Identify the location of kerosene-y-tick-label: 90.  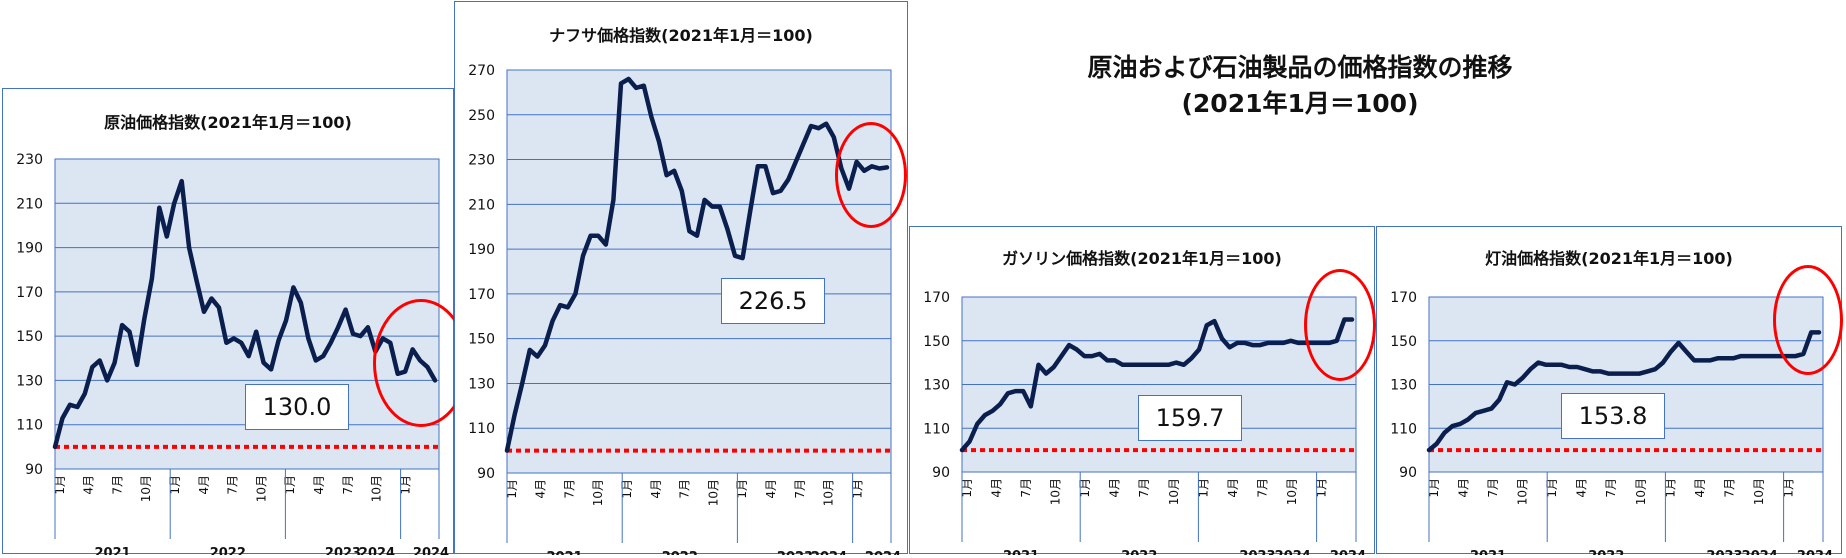
(1408, 473).